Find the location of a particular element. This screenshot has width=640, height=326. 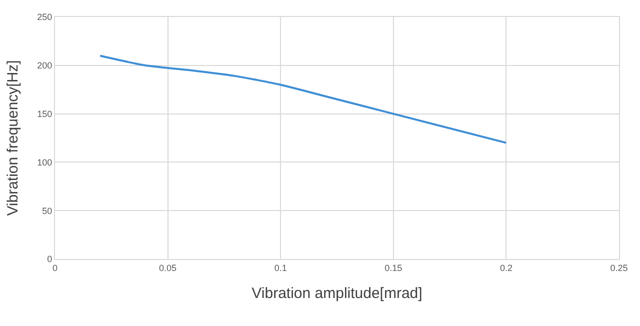

y-tick-label: 100 is located at coordinates (44, 162).